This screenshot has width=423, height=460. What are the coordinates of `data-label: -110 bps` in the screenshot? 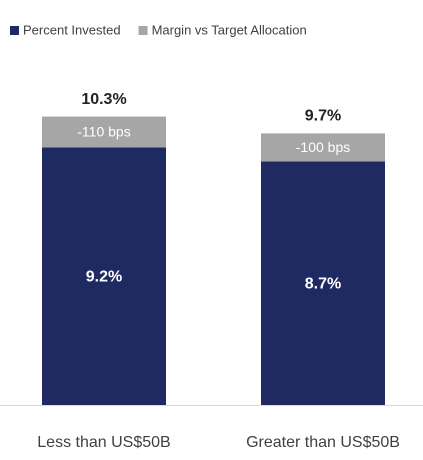 It's located at (103, 132).